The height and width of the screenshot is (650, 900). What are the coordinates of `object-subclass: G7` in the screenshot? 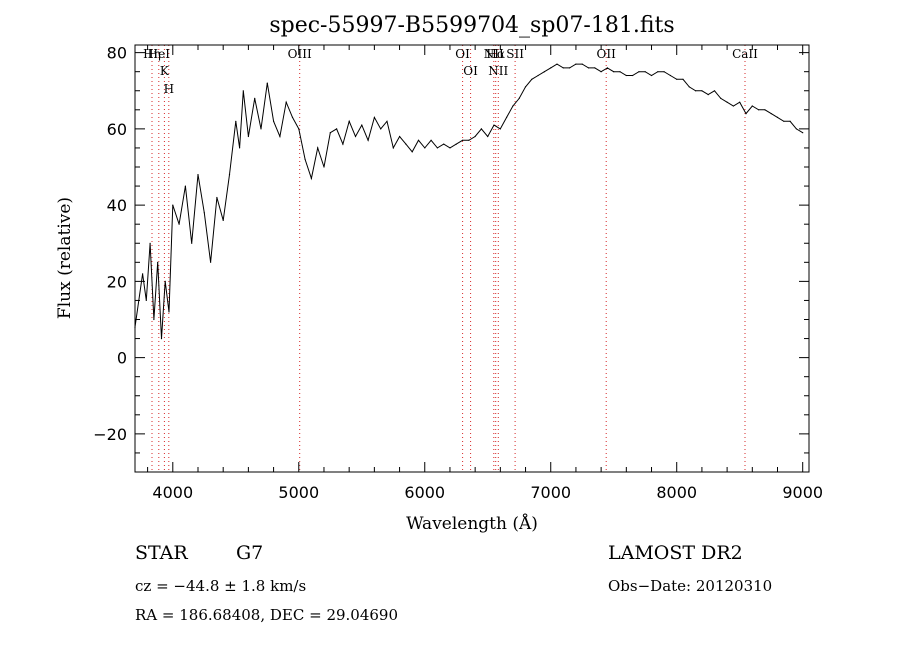 It's located at (249, 553).